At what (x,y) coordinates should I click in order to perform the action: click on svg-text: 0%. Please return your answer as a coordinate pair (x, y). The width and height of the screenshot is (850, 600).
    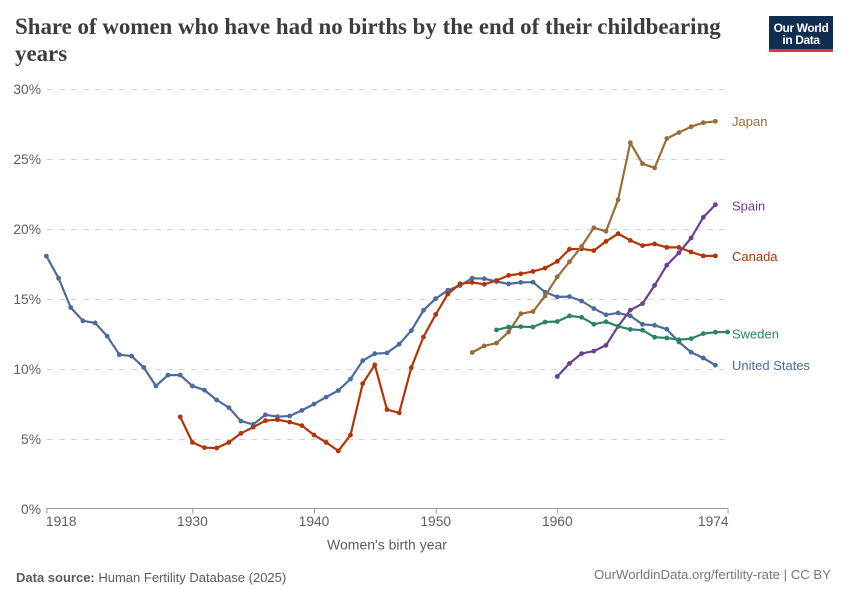
    Looking at the image, I should click on (31, 509).